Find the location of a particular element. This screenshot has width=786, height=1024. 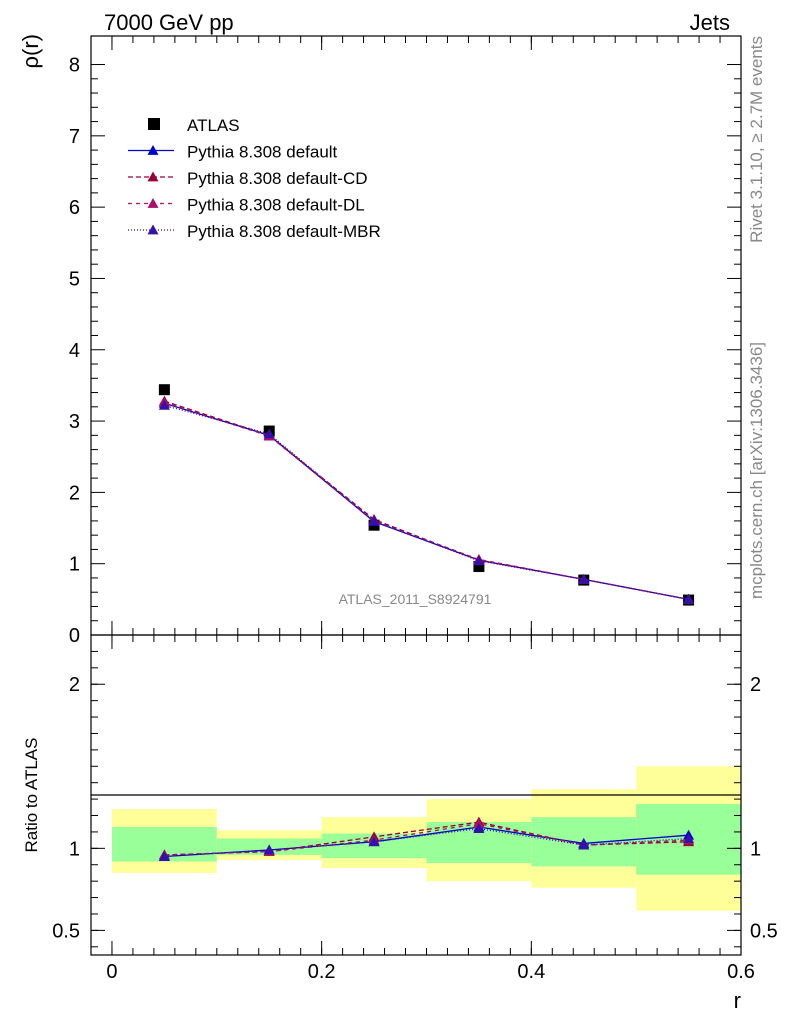

legend-label-2: Pythia 8.308 default-CD is located at coordinates (277, 178).